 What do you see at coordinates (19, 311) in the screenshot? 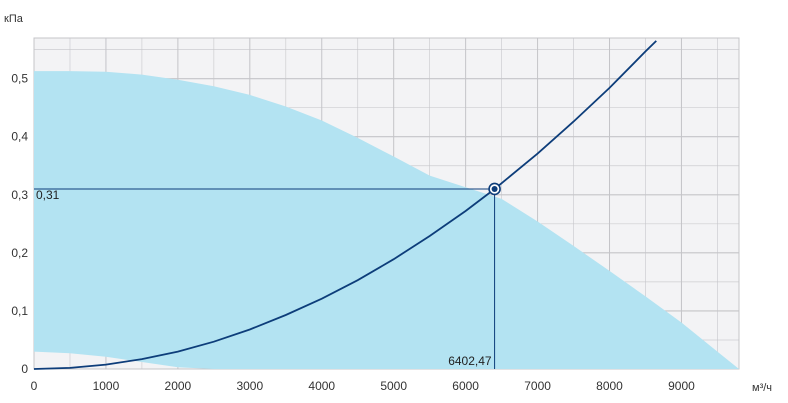
I see `y-tick-label: 0,1` at bounding box center [19, 311].